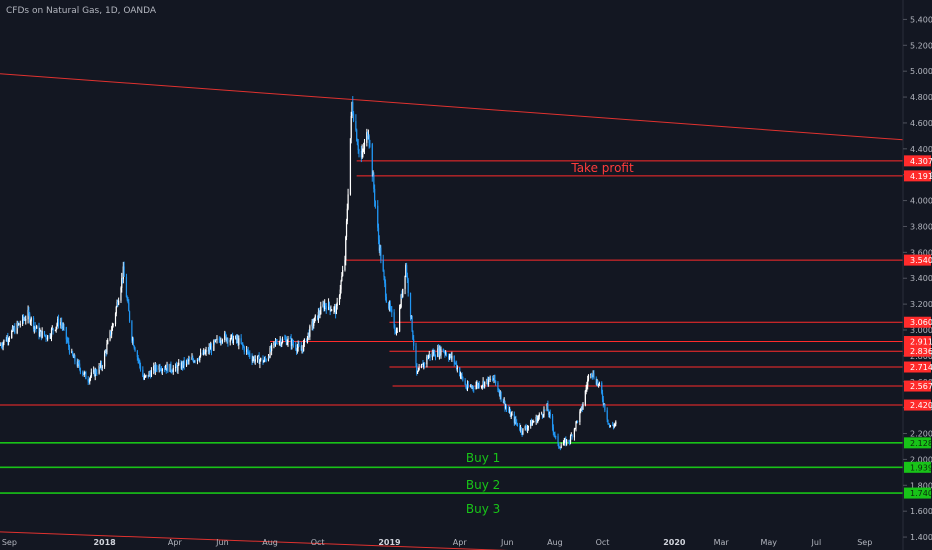 The width and height of the screenshot is (932, 550). I want to click on y-tick-label: 2.000, so click(921, 459).